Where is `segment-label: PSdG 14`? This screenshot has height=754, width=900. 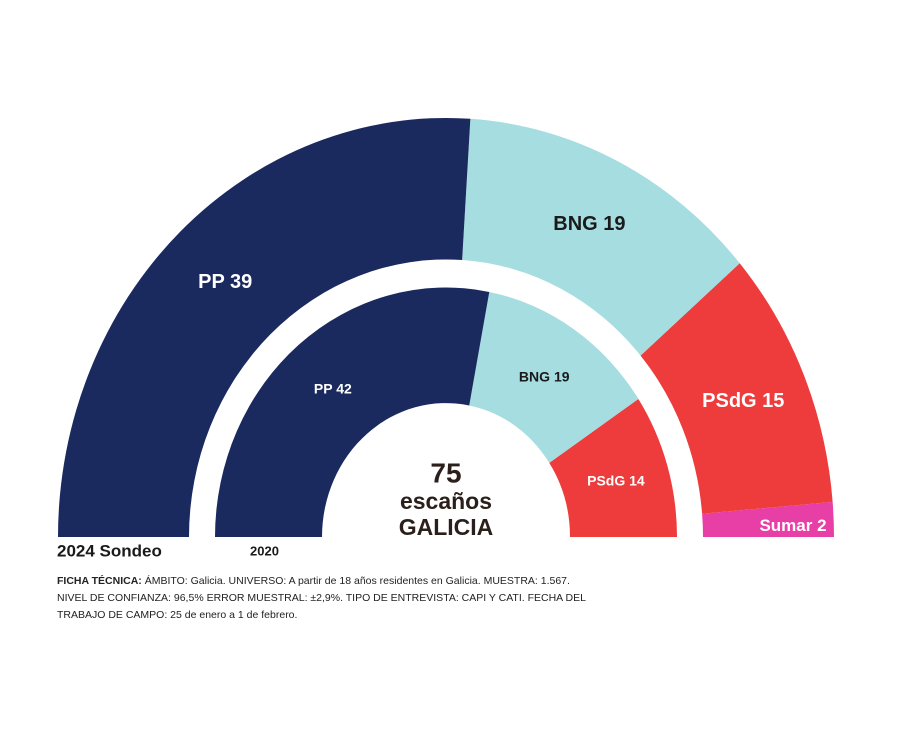
segment-label: PSdG 14 is located at coordinates (616, 480).